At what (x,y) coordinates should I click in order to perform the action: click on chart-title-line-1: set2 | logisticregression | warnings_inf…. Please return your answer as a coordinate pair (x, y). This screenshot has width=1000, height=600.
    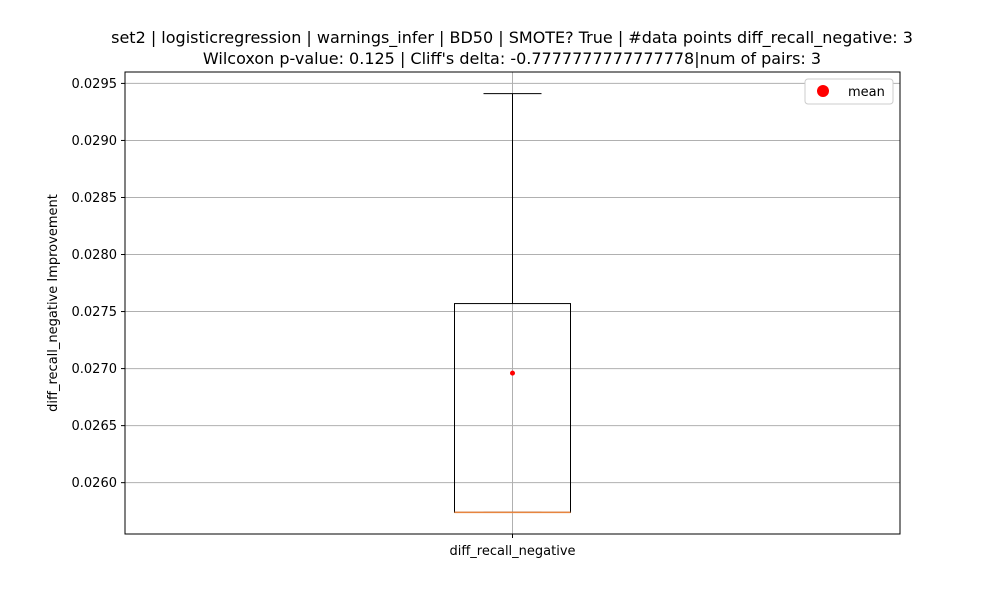
    Looking at the image, I should click on (512, 38).